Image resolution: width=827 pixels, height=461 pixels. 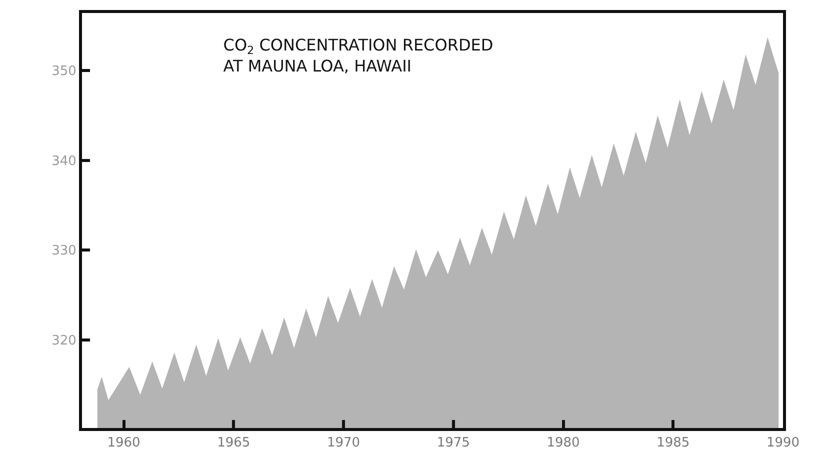 I want to click on x-tick-label: 1990, so click(x=783, y=443).